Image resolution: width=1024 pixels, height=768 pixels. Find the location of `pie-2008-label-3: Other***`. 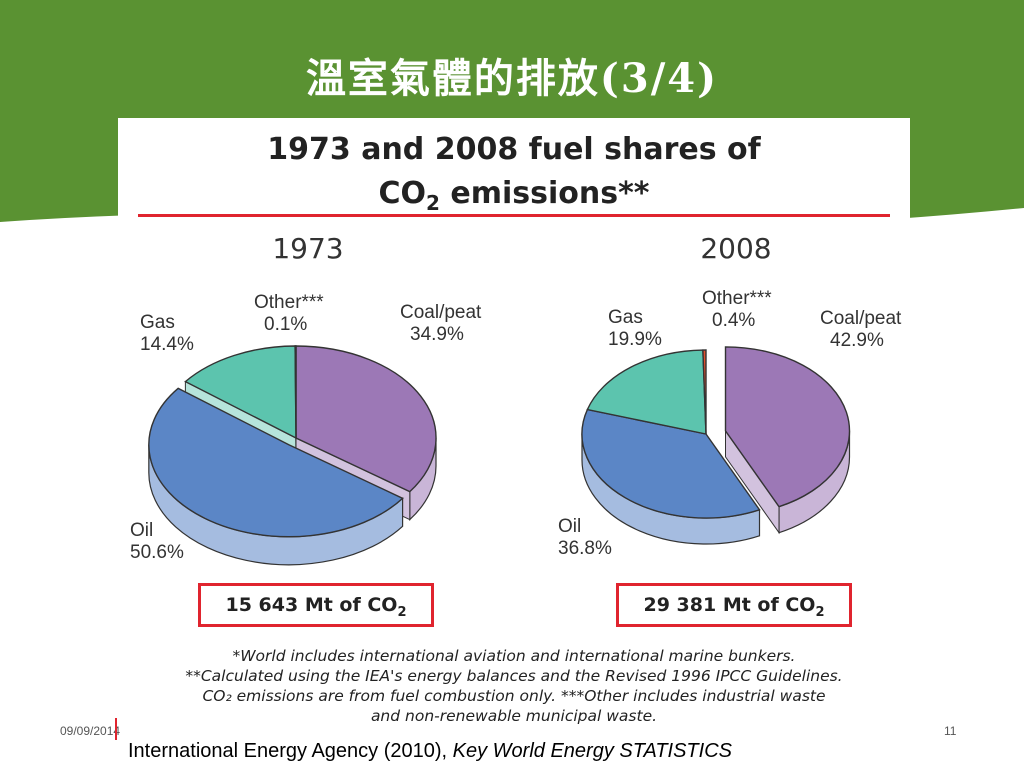

pie-2008-label-3: Other*** is located at coordinates (737, 298).